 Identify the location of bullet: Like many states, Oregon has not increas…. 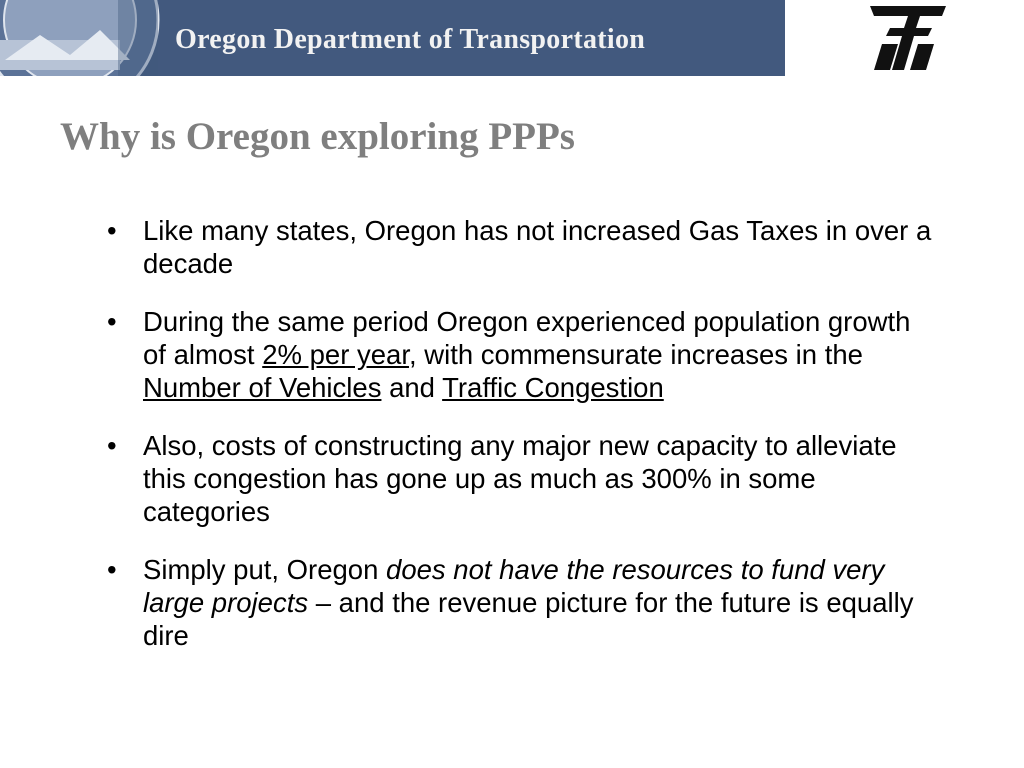
(518, 247).